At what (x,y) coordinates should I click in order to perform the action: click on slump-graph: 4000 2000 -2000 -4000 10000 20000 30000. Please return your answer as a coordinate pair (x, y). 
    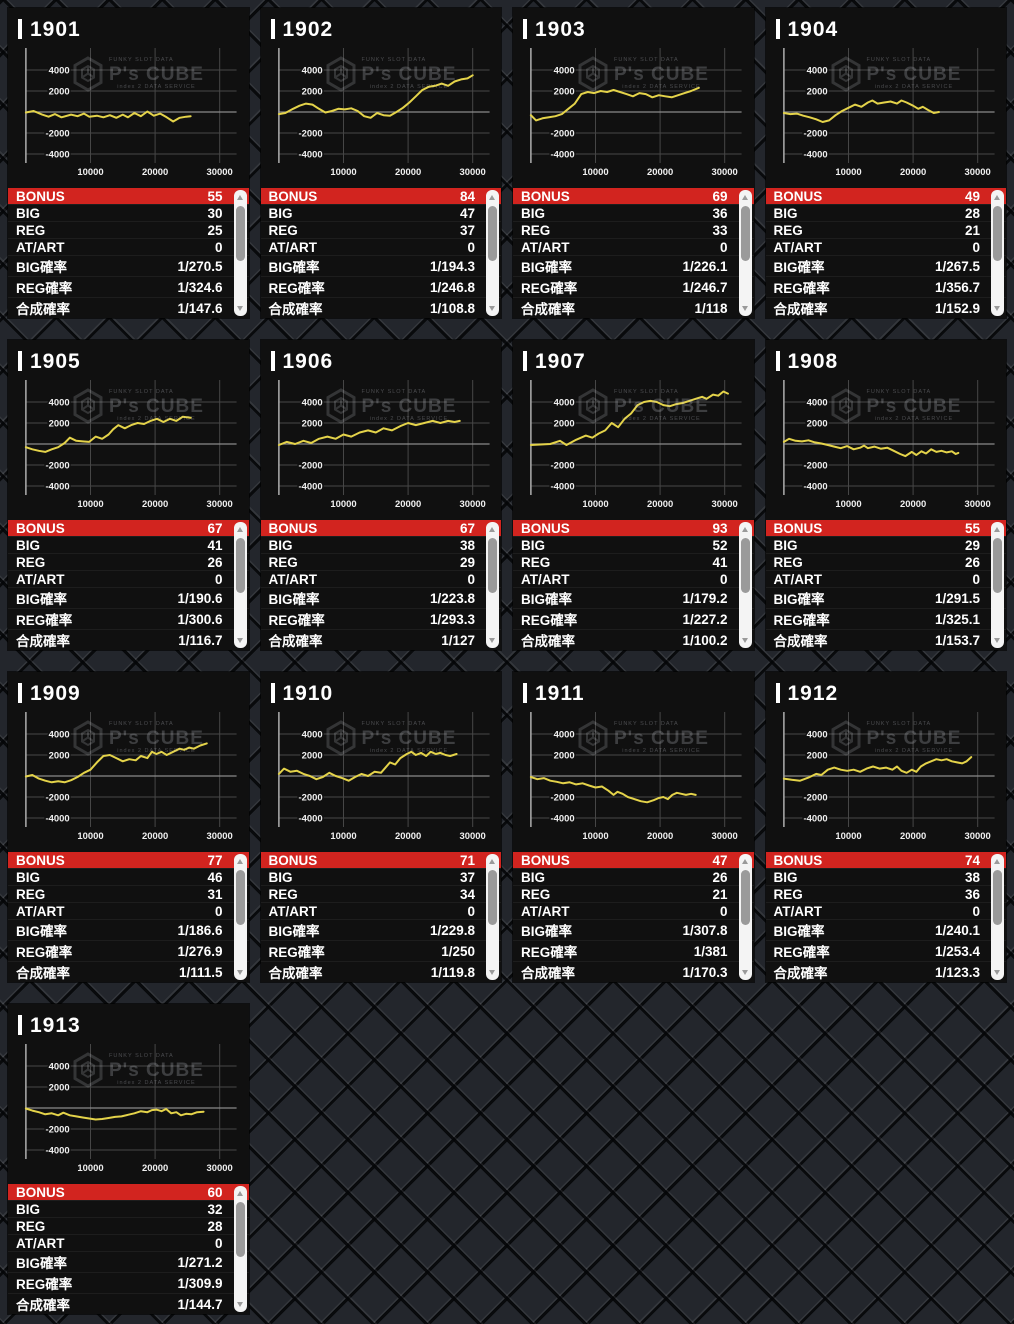
    Looking at the image, I should click on (383, 777).